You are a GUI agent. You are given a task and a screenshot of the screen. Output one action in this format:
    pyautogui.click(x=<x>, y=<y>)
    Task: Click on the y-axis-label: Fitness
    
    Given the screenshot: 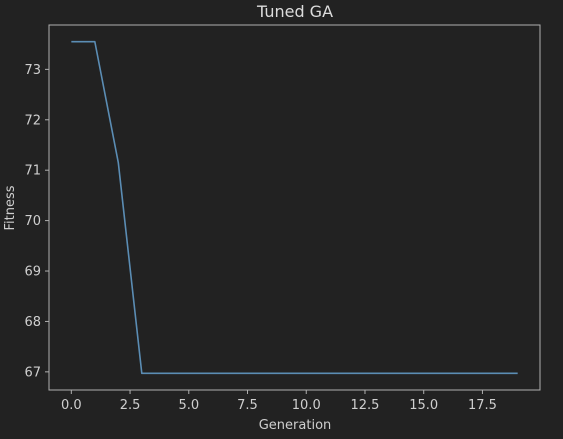 What is the action you would take?
    pyautogui.click(x=10, y=207)
    